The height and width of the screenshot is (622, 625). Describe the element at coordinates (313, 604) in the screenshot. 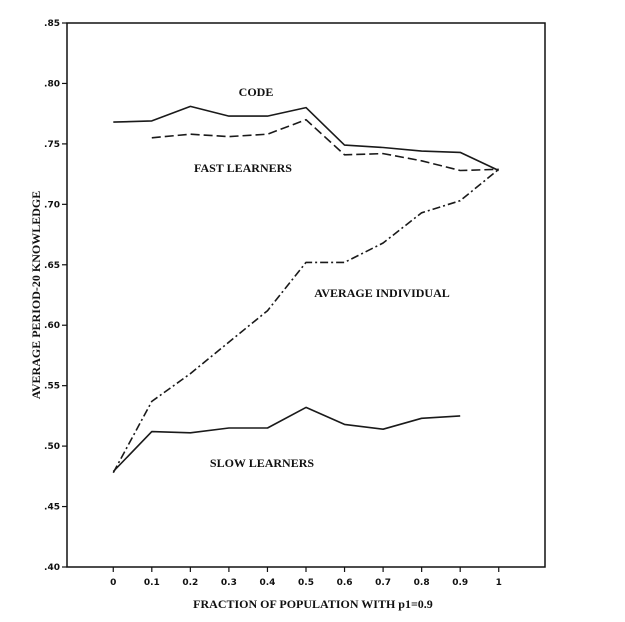

I see `x-axis-title: FRACTION OF POPULATION WITH p1=0.9` at that location.